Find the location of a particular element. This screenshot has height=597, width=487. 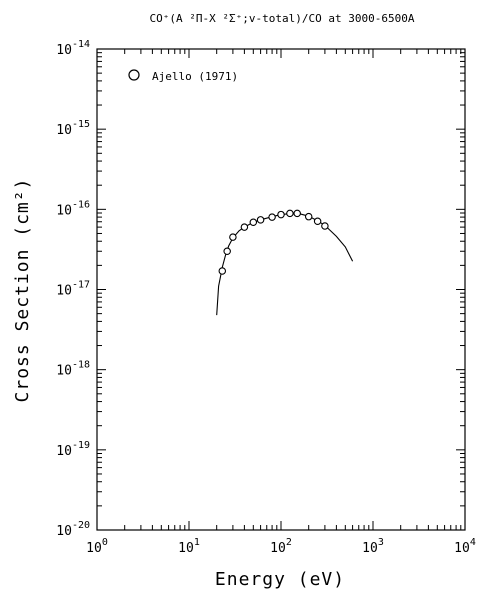

y-axis-label: Cross Section (cm²) is located at coordinates (22, 290).